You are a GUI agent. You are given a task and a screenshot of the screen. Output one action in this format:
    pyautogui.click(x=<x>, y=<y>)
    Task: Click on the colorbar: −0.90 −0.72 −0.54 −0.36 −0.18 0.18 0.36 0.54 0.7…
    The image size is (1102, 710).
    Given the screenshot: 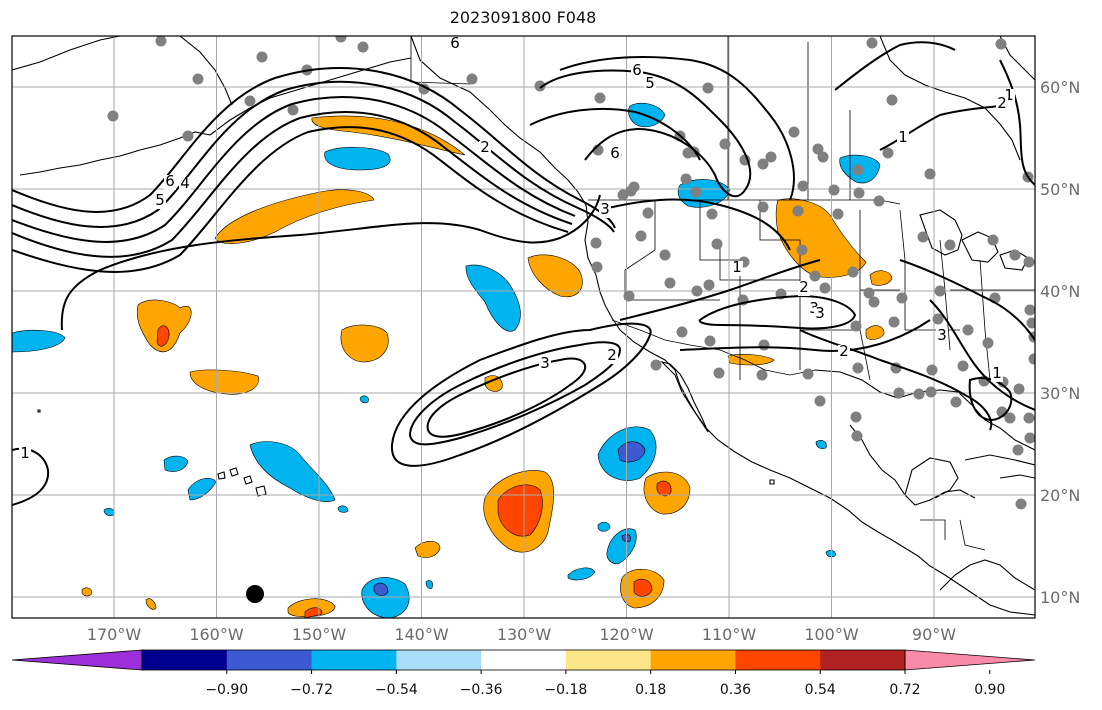 What is the action you would take?
    pyautogui.click(x=523, y=673)
    